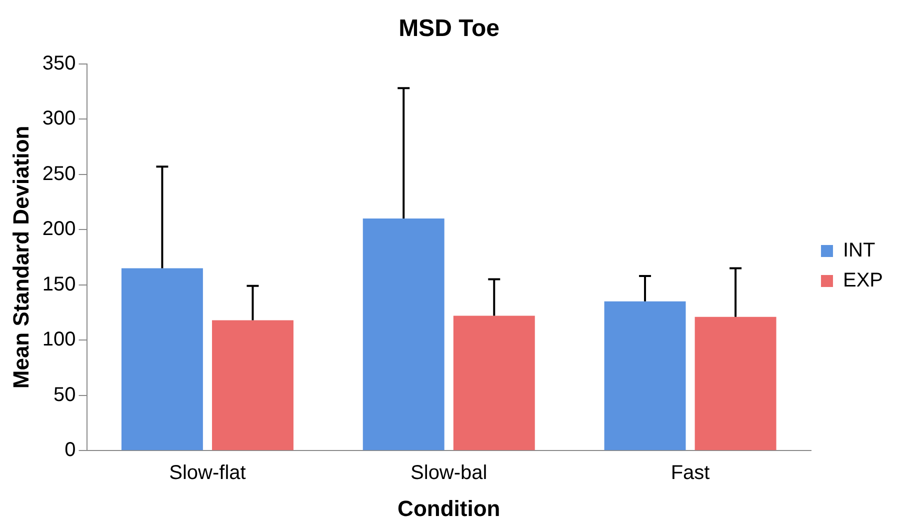 The width and height of the screenshot is (903, 527). What do you see at coordinates (59, 339) in the screenshot?
I see `y-tick-label: 100` at bounding box center [59, 339].